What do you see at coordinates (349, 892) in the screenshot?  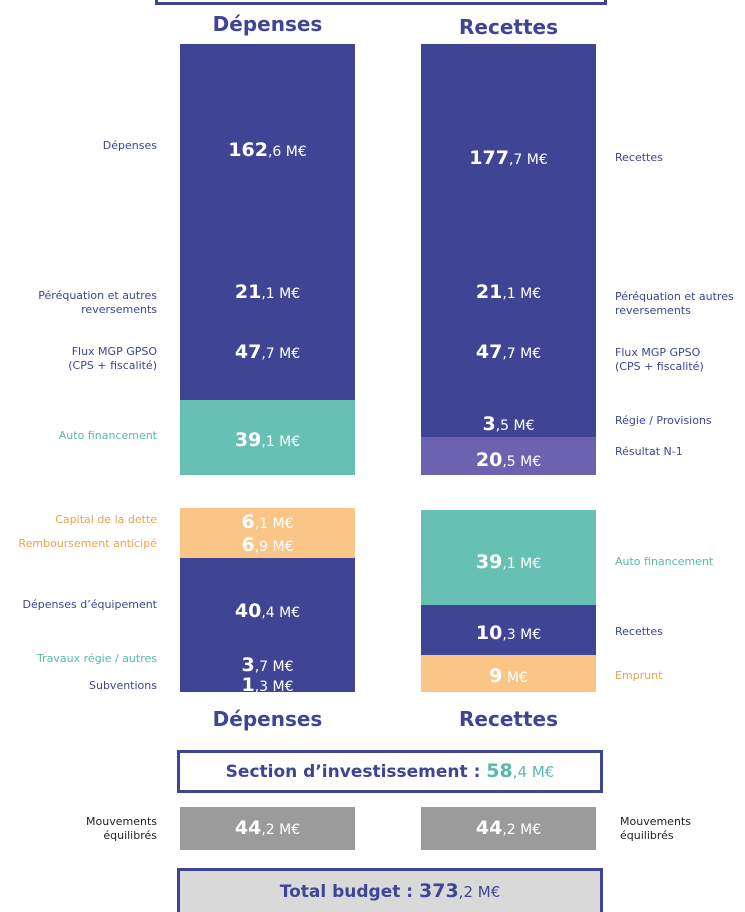 I see `text: Total budget :` at bounding box center [349, 892].